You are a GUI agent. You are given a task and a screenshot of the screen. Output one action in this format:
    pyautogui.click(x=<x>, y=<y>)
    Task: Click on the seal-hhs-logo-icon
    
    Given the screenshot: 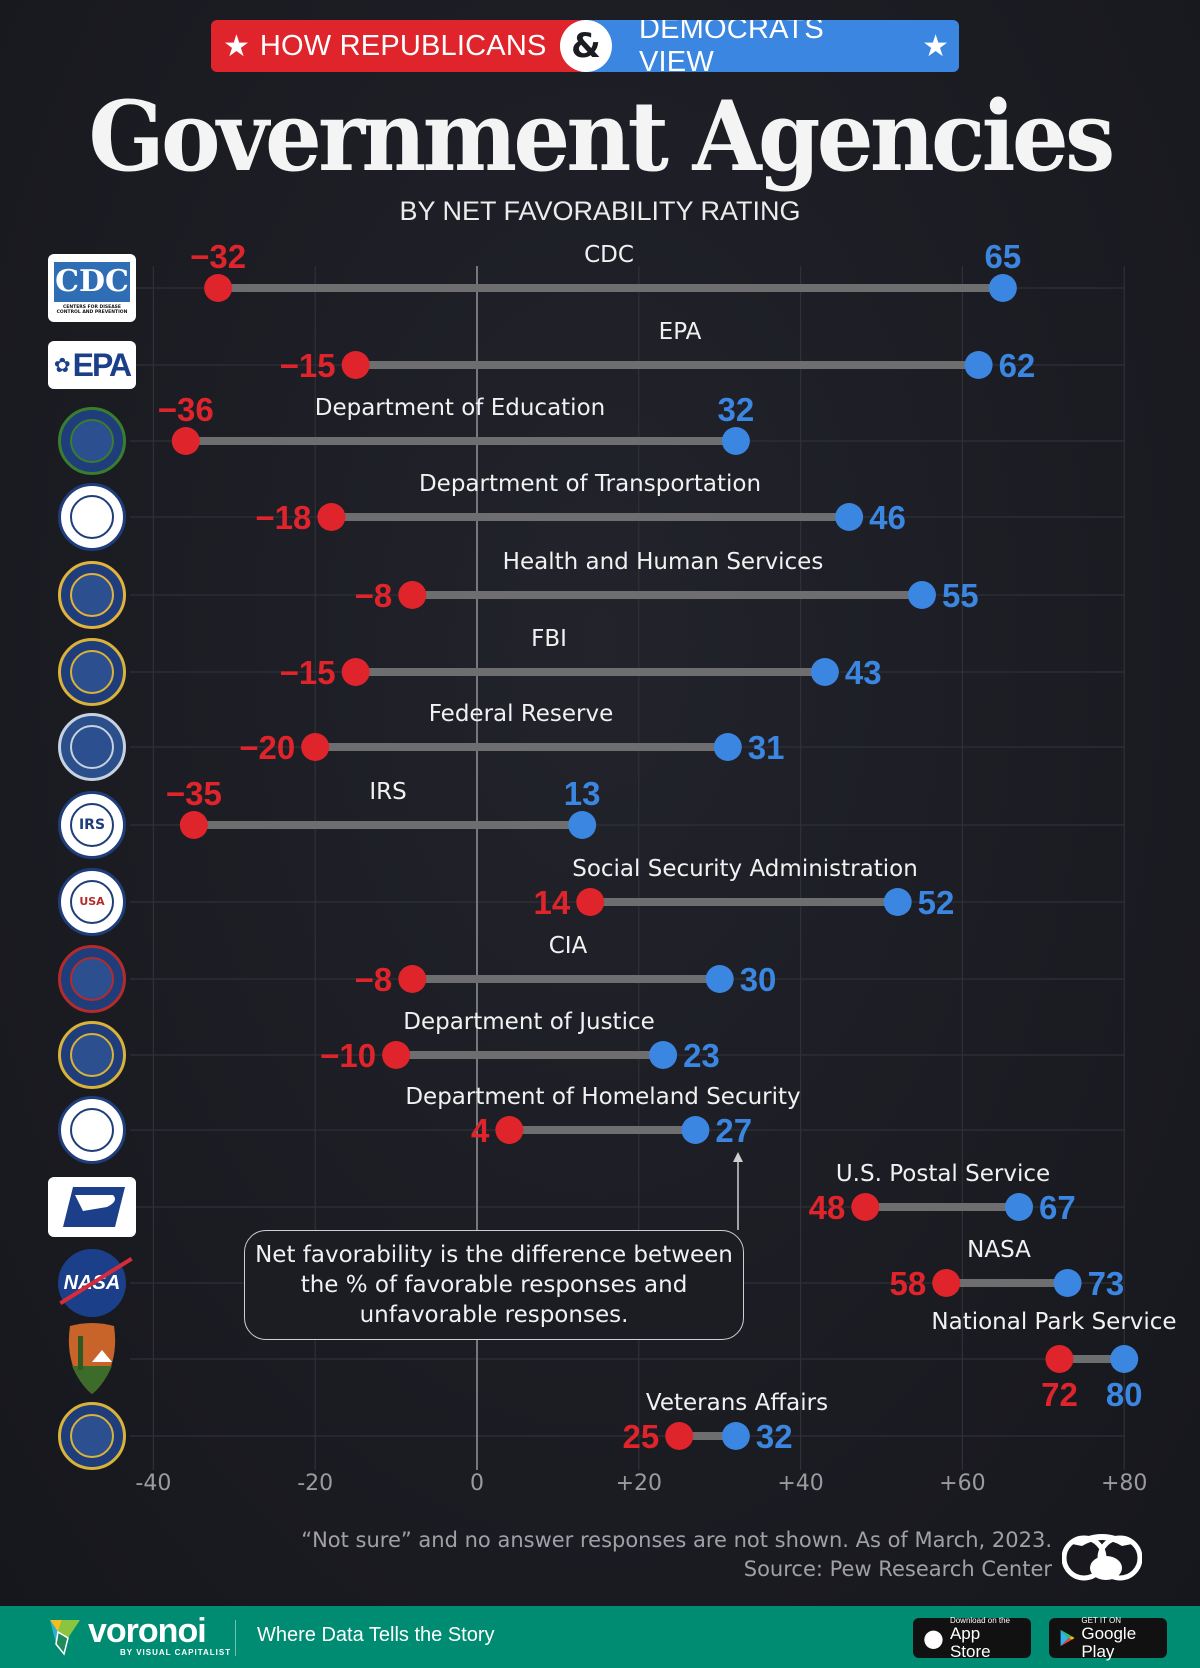 What is the action you would take?
    pyautogui.click(x=92, y=595)
    